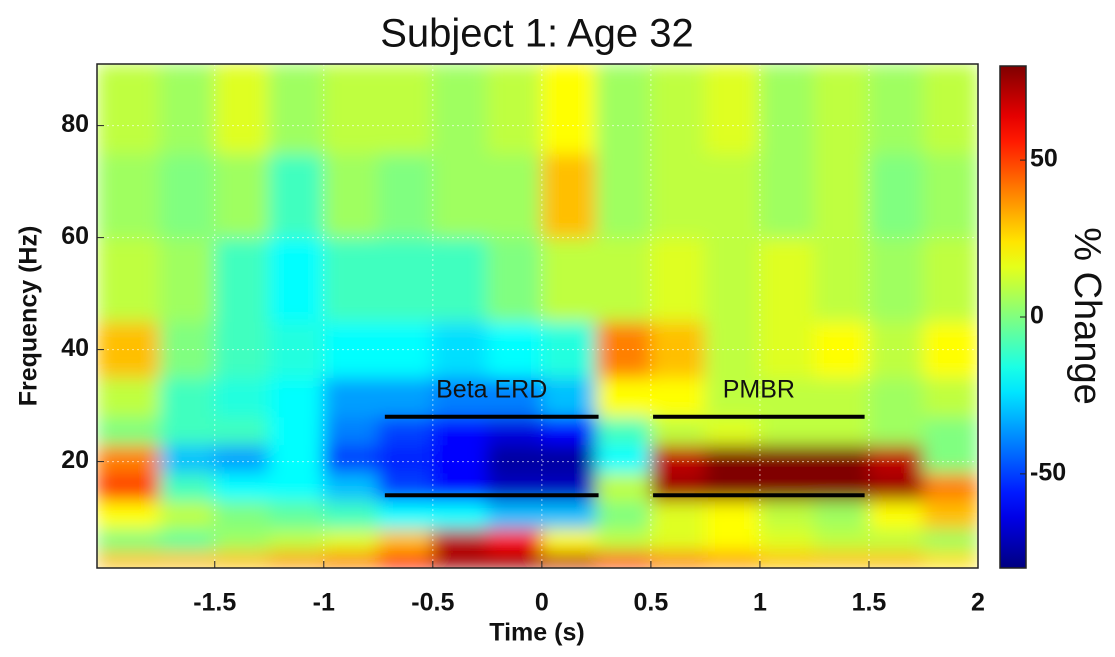 This screenshot has height=657, width=1115. Describe the element at coordinates (1048, 472) in the screenshot. I see `colorbar-tick-label: -50` at that location.